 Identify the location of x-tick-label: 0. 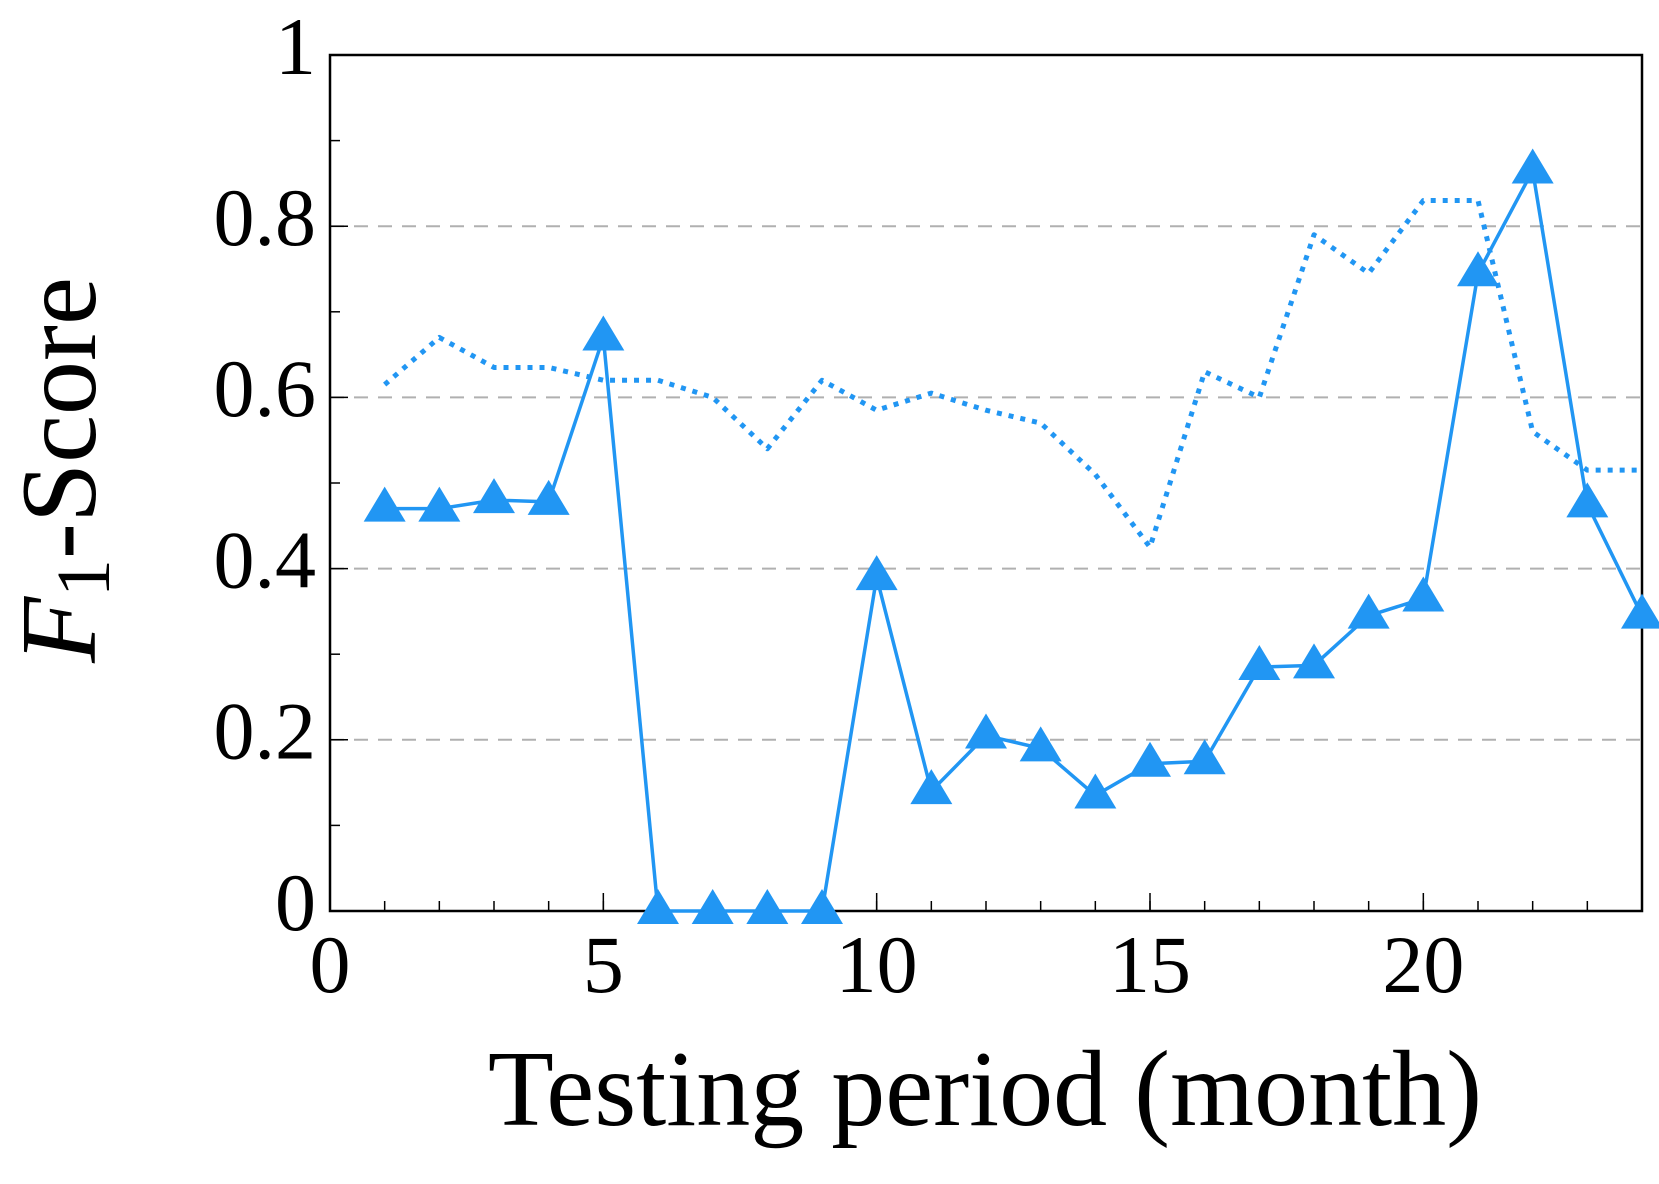
(330, 964).